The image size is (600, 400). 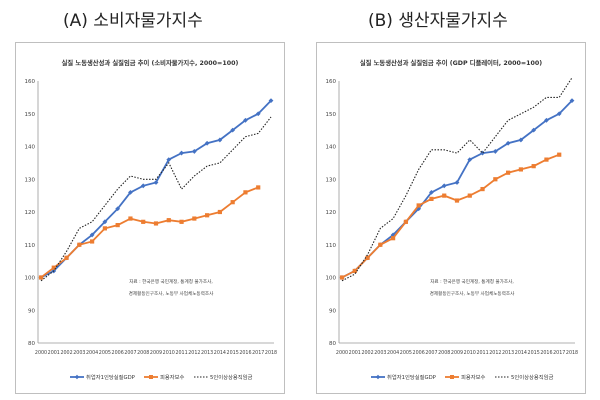 I want to click on x-tick-label: 2004, so click(x=393, y=353).